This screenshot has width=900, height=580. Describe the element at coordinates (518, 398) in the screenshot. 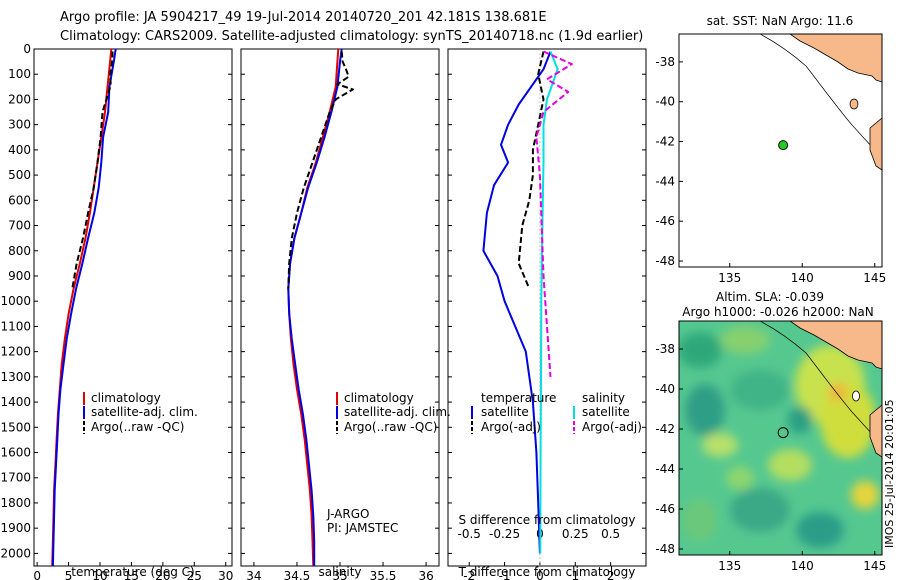

I see `legend-title-temperature: temperature` at that location.